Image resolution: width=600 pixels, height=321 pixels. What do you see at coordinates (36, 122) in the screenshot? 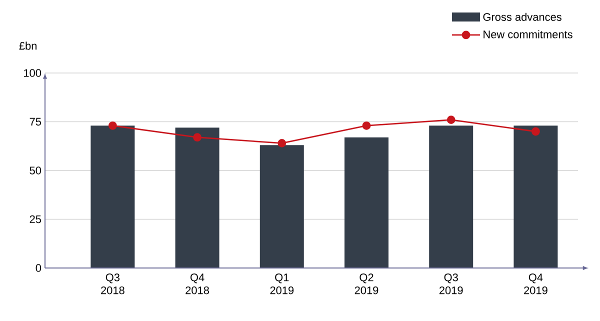
I see `y-tick-label: 75` at bounding box center [36, 122].